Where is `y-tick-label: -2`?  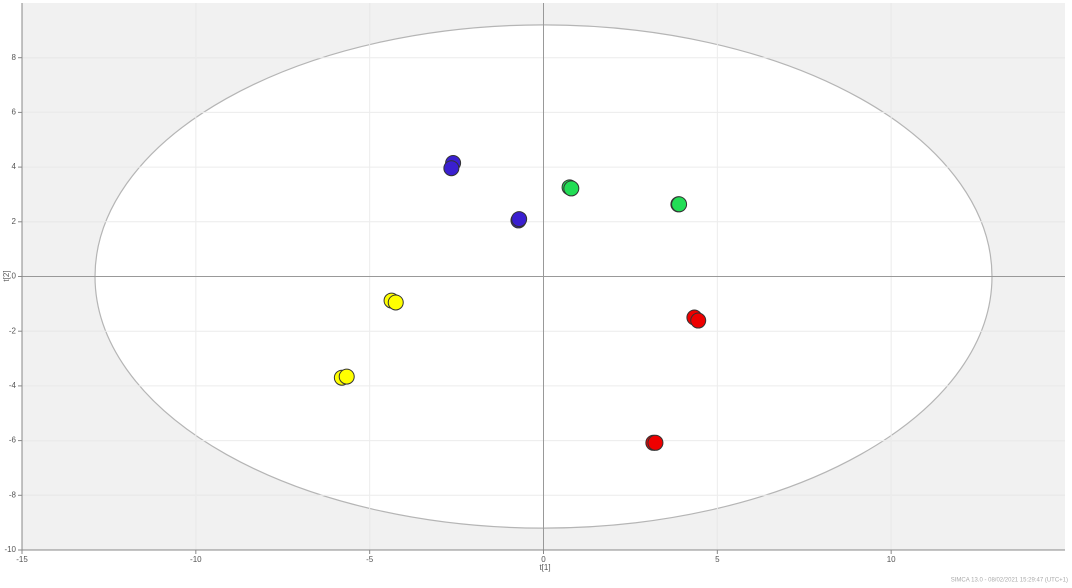 y-tick-label: -2 is located at coordinates (13, 330).